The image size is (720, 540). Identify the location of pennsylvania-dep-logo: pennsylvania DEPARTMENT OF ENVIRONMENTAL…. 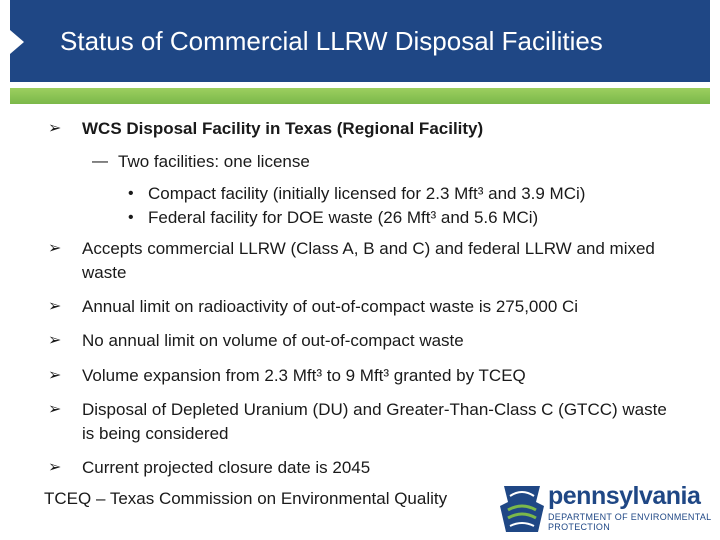
(606, 509).